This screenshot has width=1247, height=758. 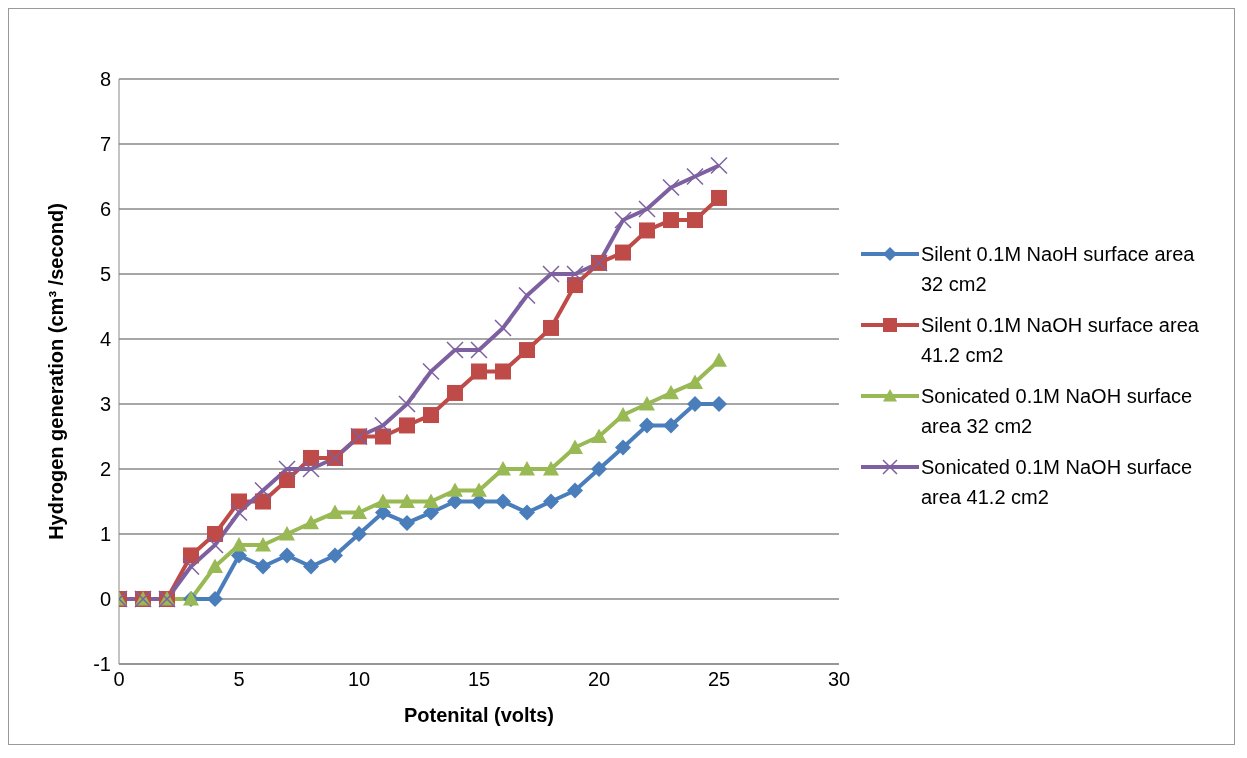 What do you see at coordinates (239, 679) in the screenshot?
I see `x-tick-label: 5` at bounding box center [239, 679].